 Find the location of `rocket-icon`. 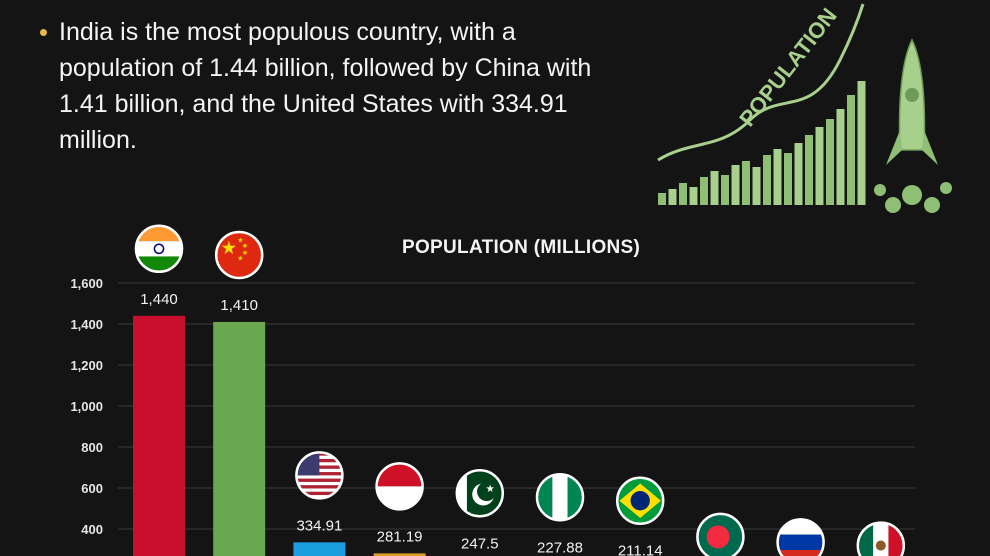

rocket-icon is located at coordinates (913, 125).